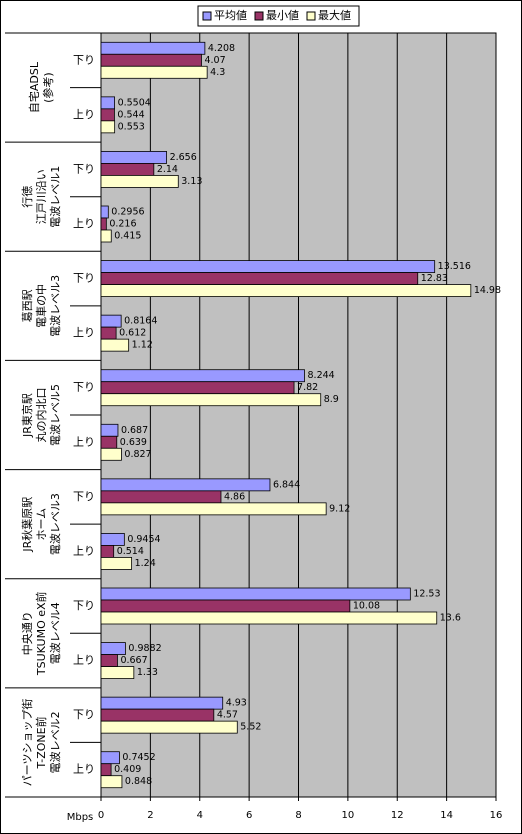 Image resolution: width=522 pixels, height=834 pixels. Describe the element at coordinates (41, 196) in the screenshot. I see `group-label: 江戸川沿い` at that location.